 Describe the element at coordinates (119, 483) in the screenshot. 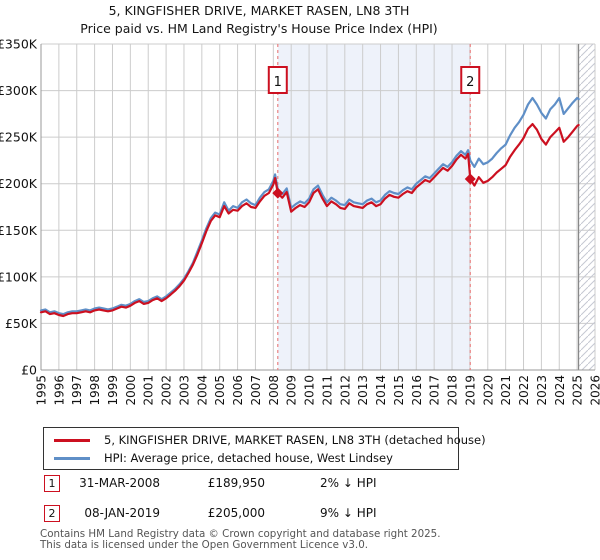

I see `sale-1-date: 31-MAR-2008` at that location.